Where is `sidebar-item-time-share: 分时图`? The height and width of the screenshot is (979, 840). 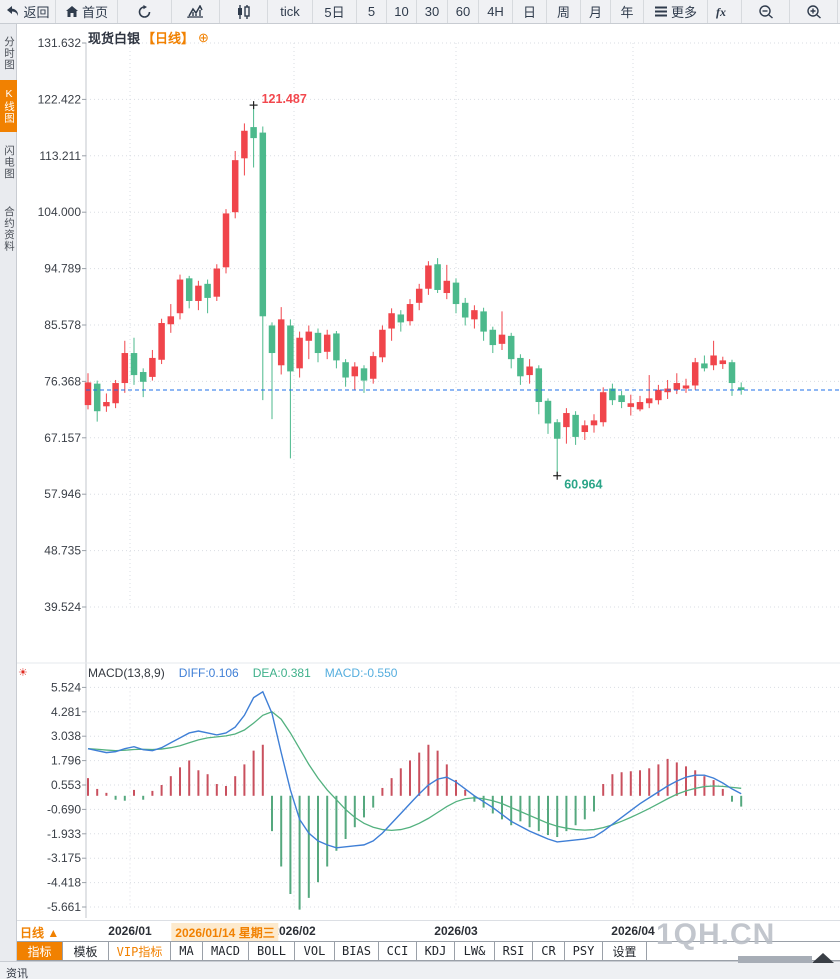 sidebar-item-time-share: 分时图 is located at coordinates (9, 53).